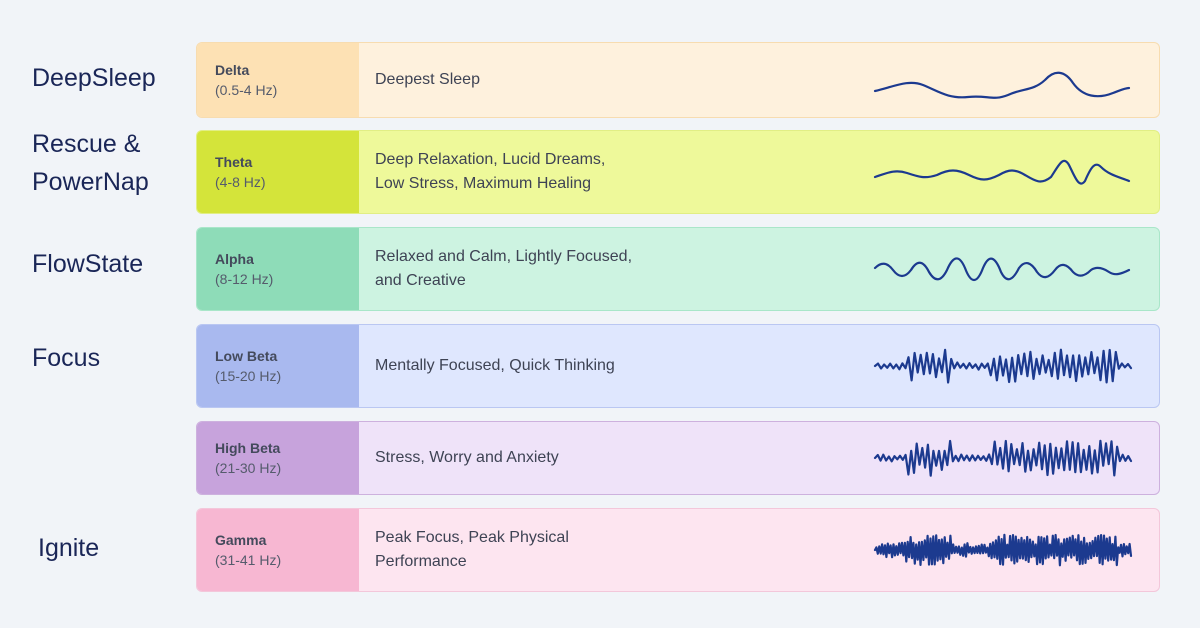 This screenshot has width=1200, height=628. Describe the element at coordinates (66, 358) in the screenshot. I see `mode-label-focus: Focus` at that location.